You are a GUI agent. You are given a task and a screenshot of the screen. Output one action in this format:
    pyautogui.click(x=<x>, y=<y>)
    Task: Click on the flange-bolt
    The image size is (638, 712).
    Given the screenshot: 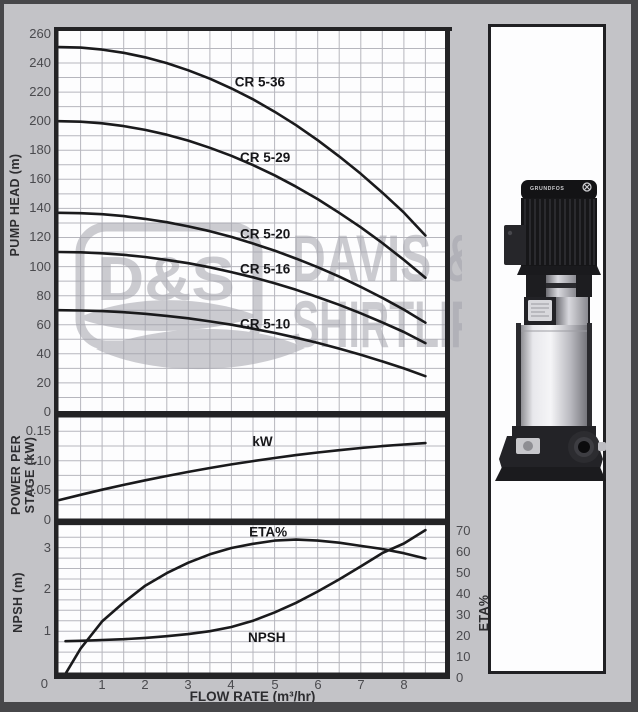 What is the action you would take?
    pyautogui.click(x=602, y=446)
    